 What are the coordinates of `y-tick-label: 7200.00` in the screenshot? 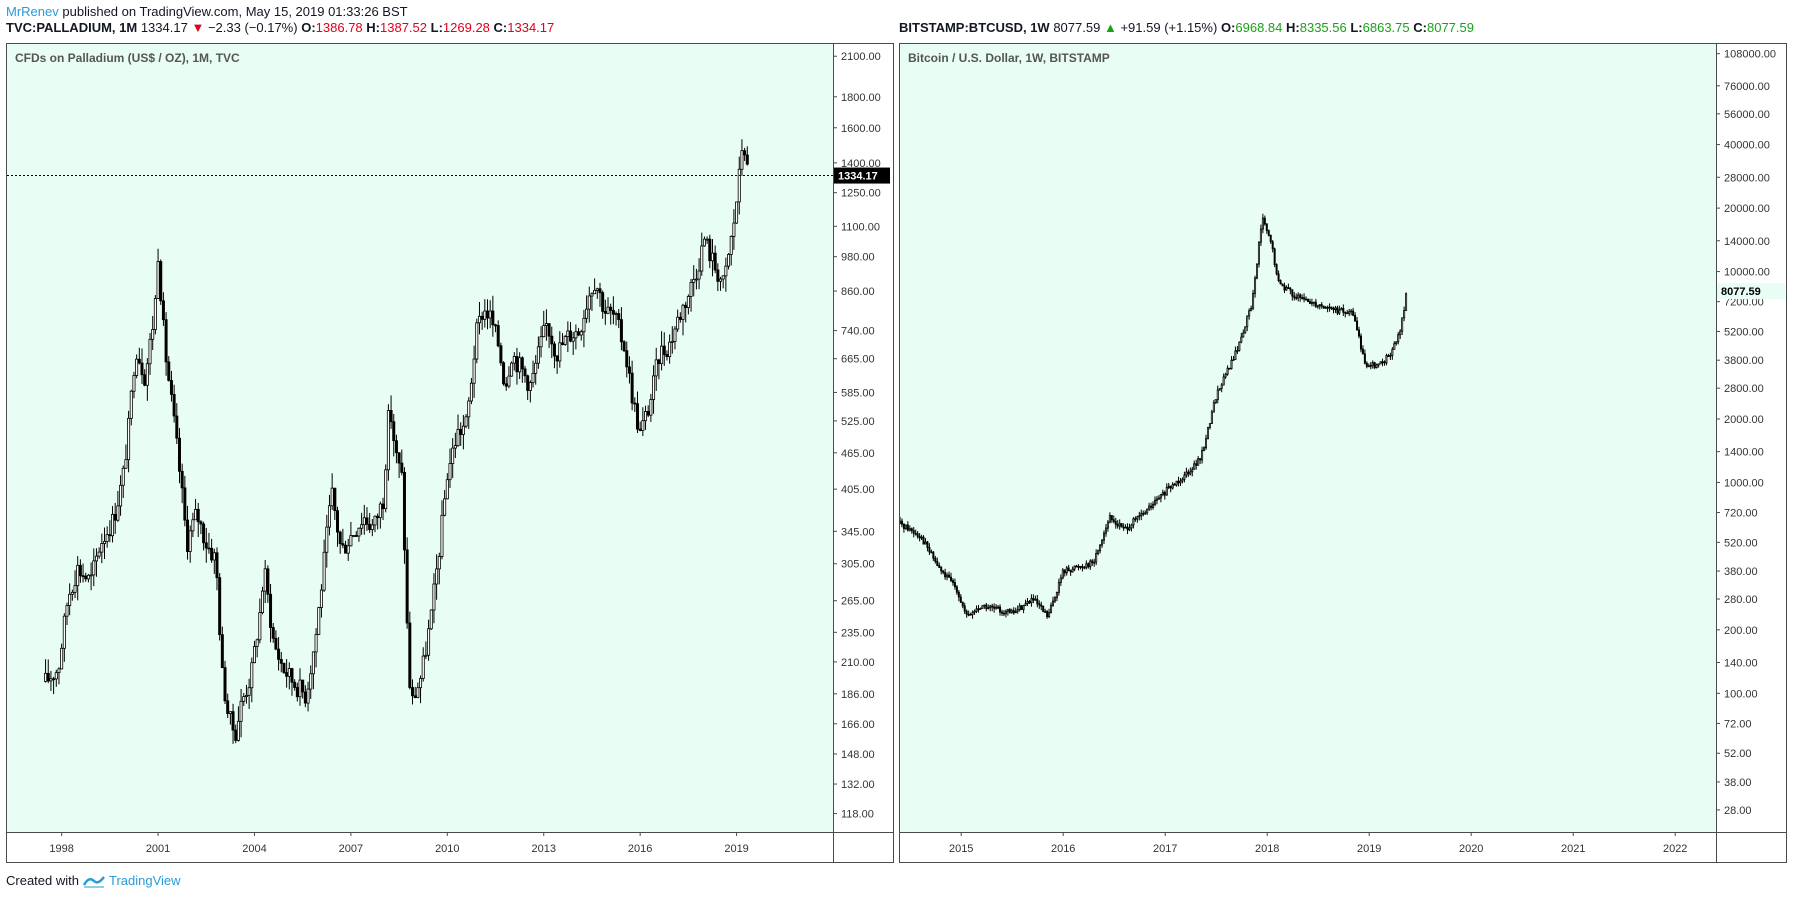 It's located at (1744, 303).